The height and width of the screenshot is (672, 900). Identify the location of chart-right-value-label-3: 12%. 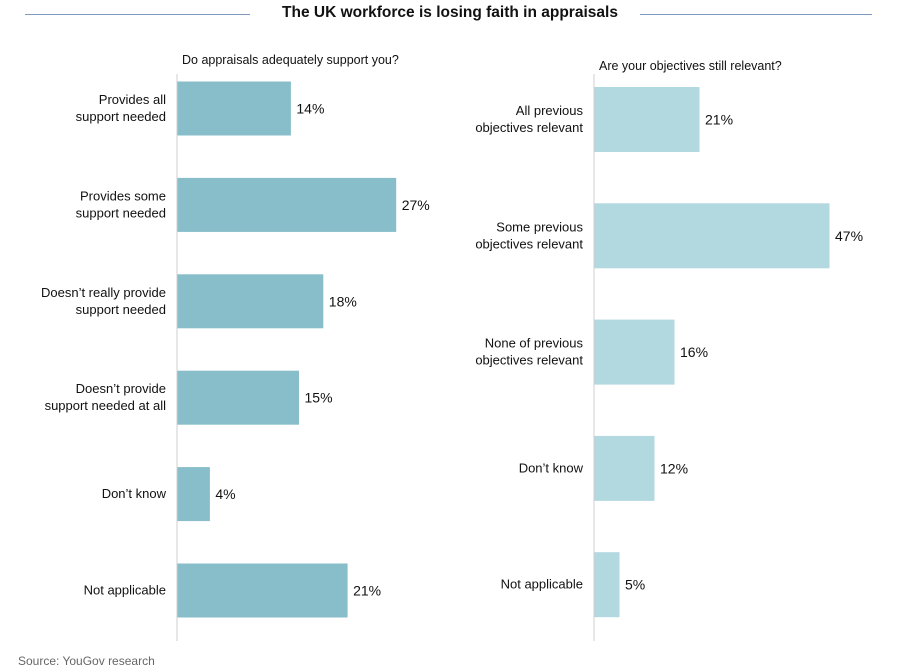
(674, 468).